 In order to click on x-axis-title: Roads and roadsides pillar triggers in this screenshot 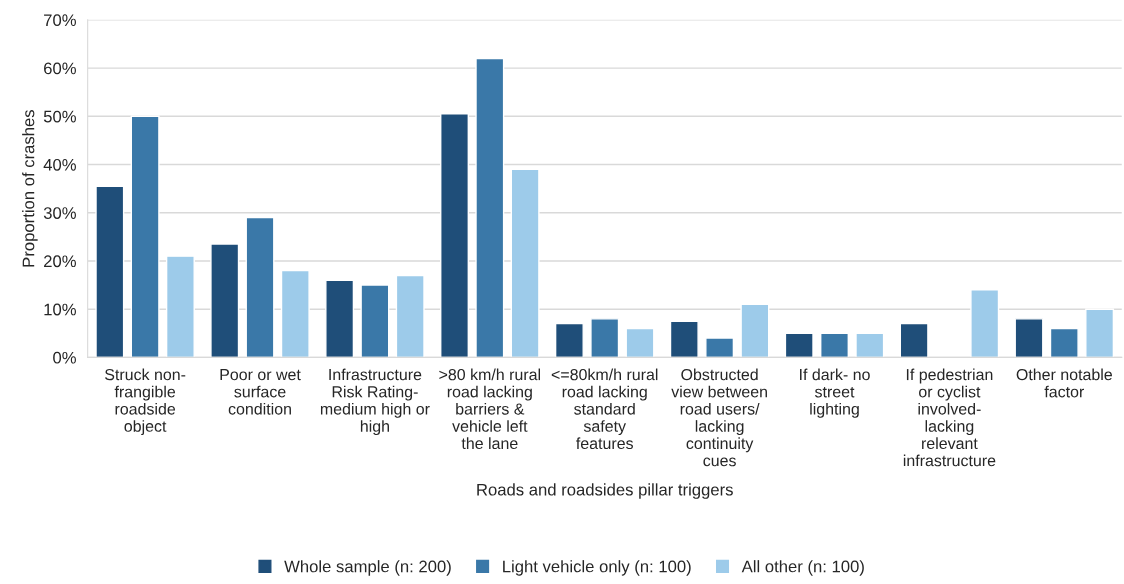, I will do `click(605, 491)`.